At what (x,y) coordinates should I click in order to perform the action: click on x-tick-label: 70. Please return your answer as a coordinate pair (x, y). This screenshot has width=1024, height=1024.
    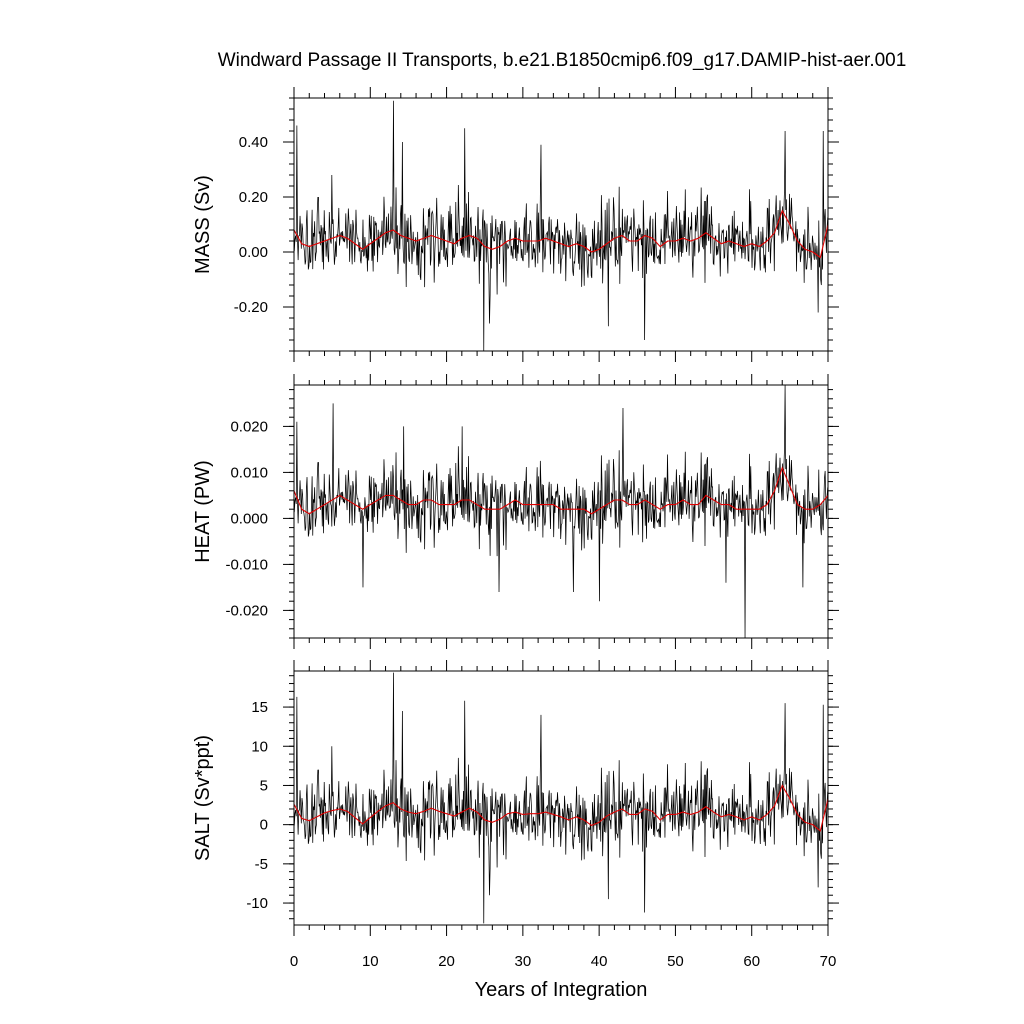
    Looking at the image, I should click on (828, 961).